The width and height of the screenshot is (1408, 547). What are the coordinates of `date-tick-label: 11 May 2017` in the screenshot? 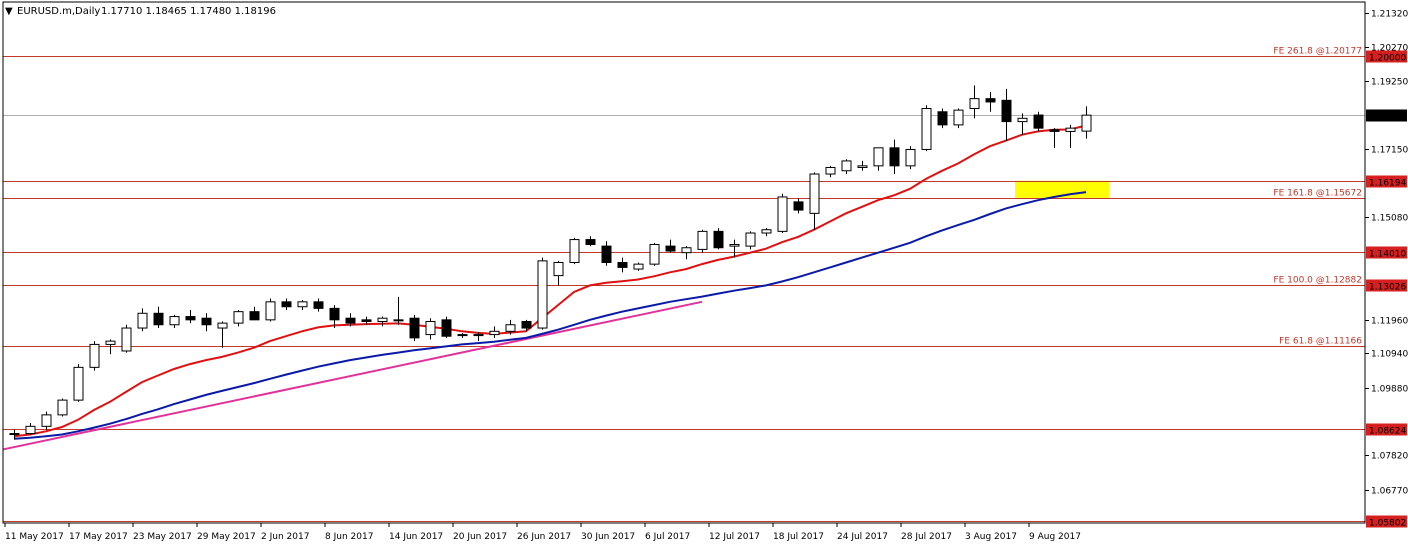 It's located at (34, 537).